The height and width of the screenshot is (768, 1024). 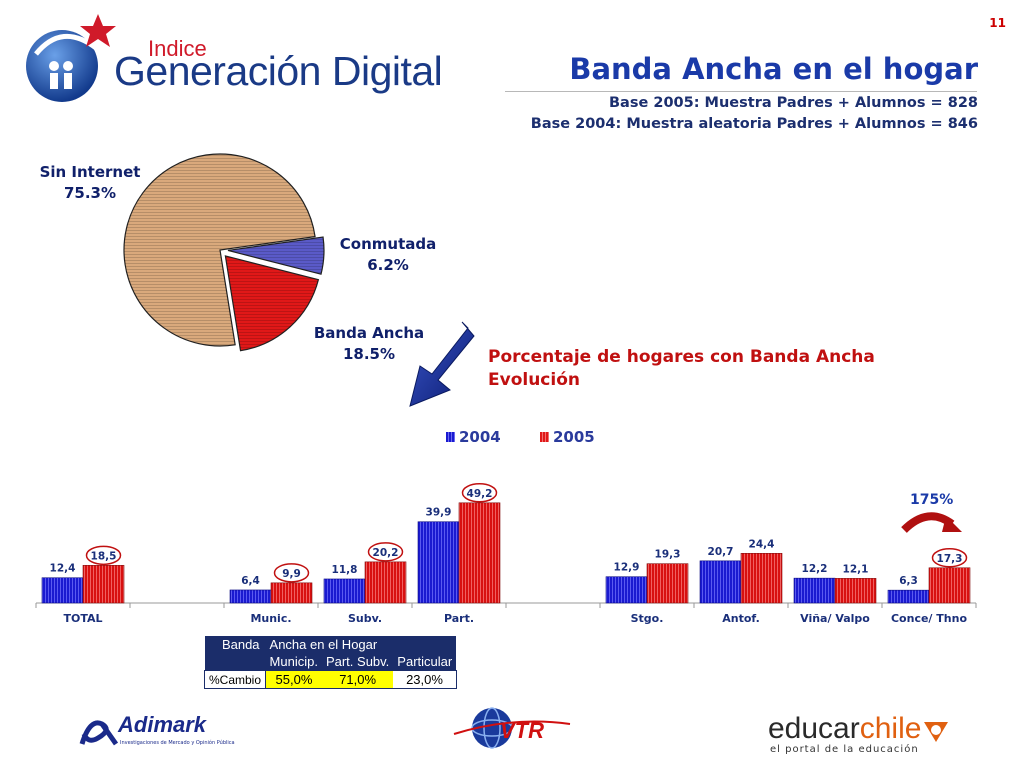 What do you see at coordinates (480, 437) in the screenshot?
I see `legend-label-2004: 2004` at bounding box center [480, 437].